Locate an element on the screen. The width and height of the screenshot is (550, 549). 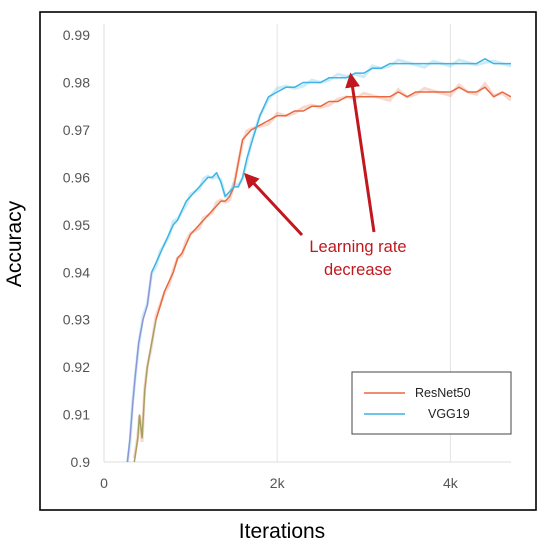
y-axis-title: Accuracy is located at coordinates (14, 243).